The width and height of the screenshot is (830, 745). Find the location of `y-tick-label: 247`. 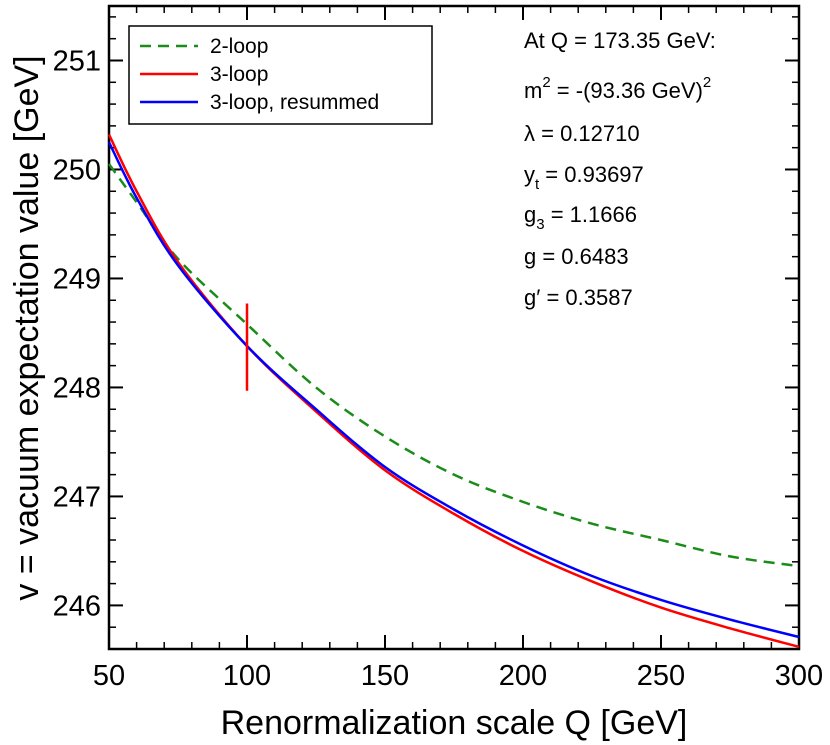

y-tick-label: 247 is located at coordinates (77, 497).